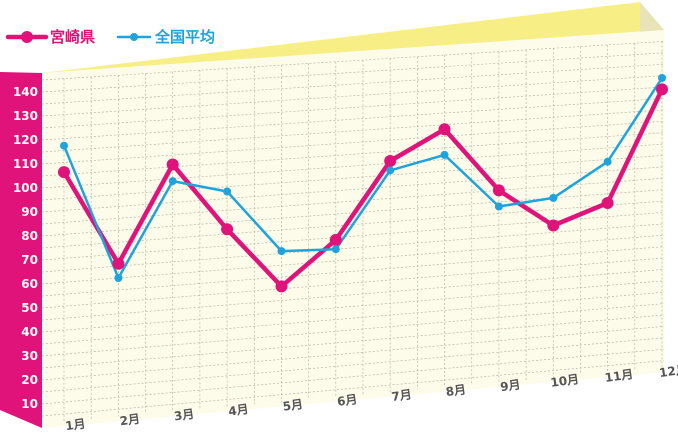 Image resolution: width=678 pixels, height=440 pixels. What do you see at coordinates (184, 415) in the screenshot?
I see `x-tick-label: 3月` at bounding box center [184, 415].